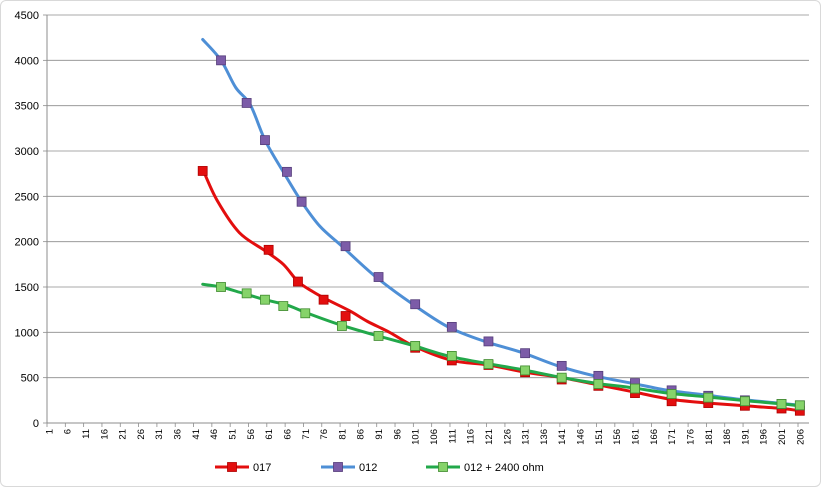  I want to click on y-tick-label: 3000, so click(27, 152).